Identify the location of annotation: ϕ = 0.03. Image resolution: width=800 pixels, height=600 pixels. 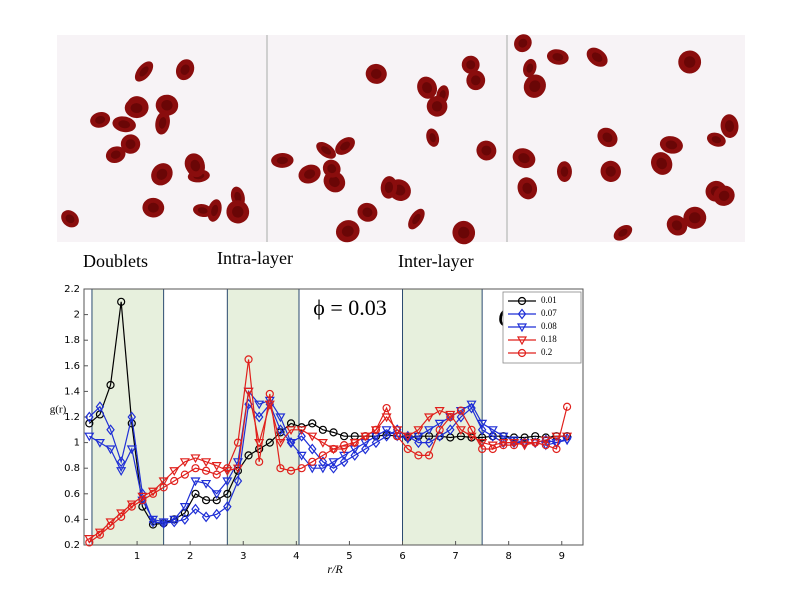
(350, 307).